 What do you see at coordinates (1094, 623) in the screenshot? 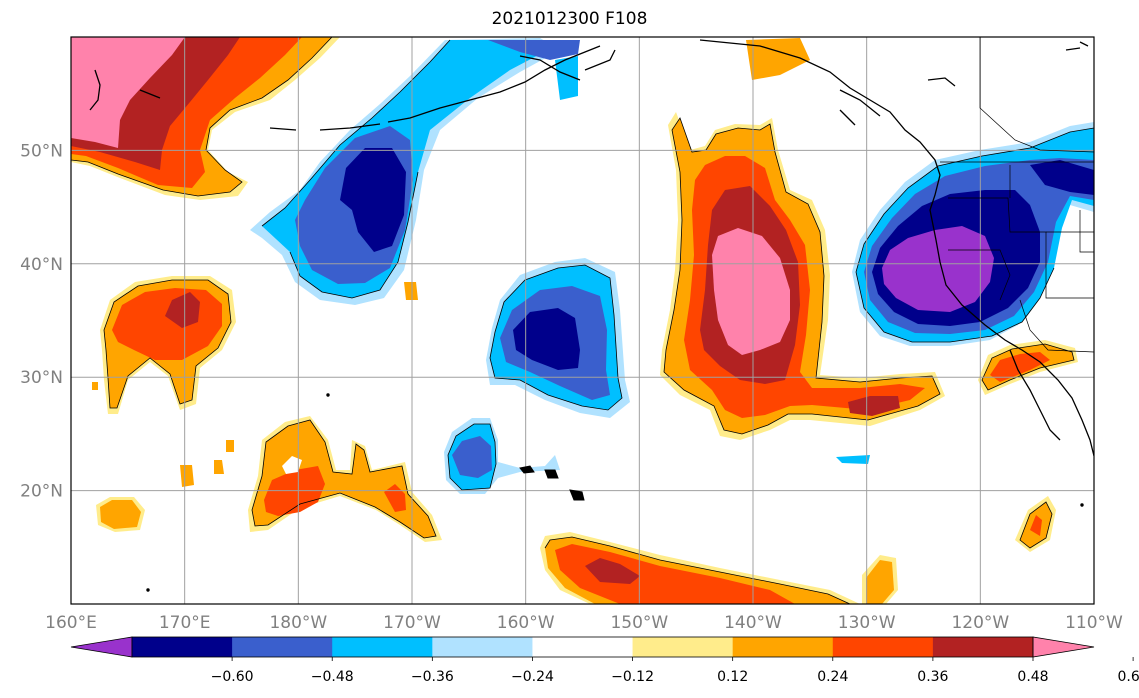
I see `x-tick-label: 110°W` at bounding box center [1094, 623].